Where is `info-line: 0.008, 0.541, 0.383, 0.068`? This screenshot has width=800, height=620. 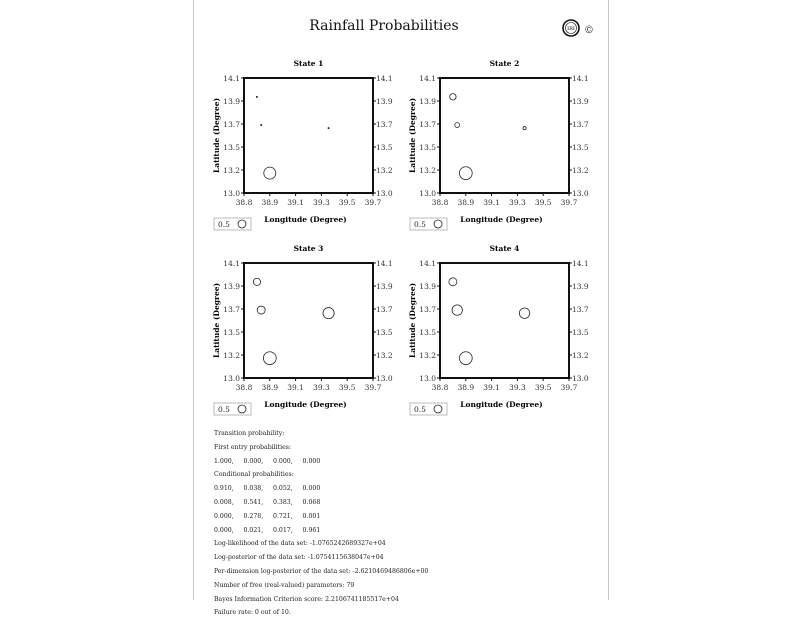 info-line: 0.008, 0.541, 0.383, 0.068 is located at coordinates (267, 502).